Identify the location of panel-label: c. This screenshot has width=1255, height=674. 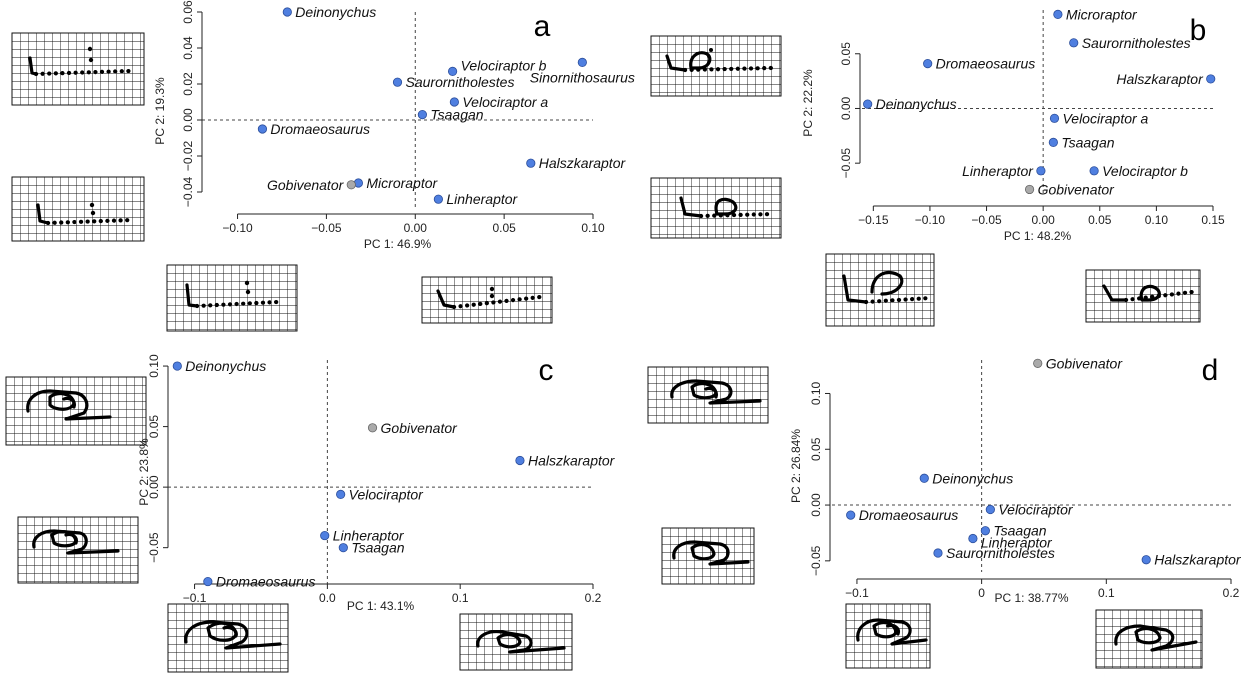
(546, 370).